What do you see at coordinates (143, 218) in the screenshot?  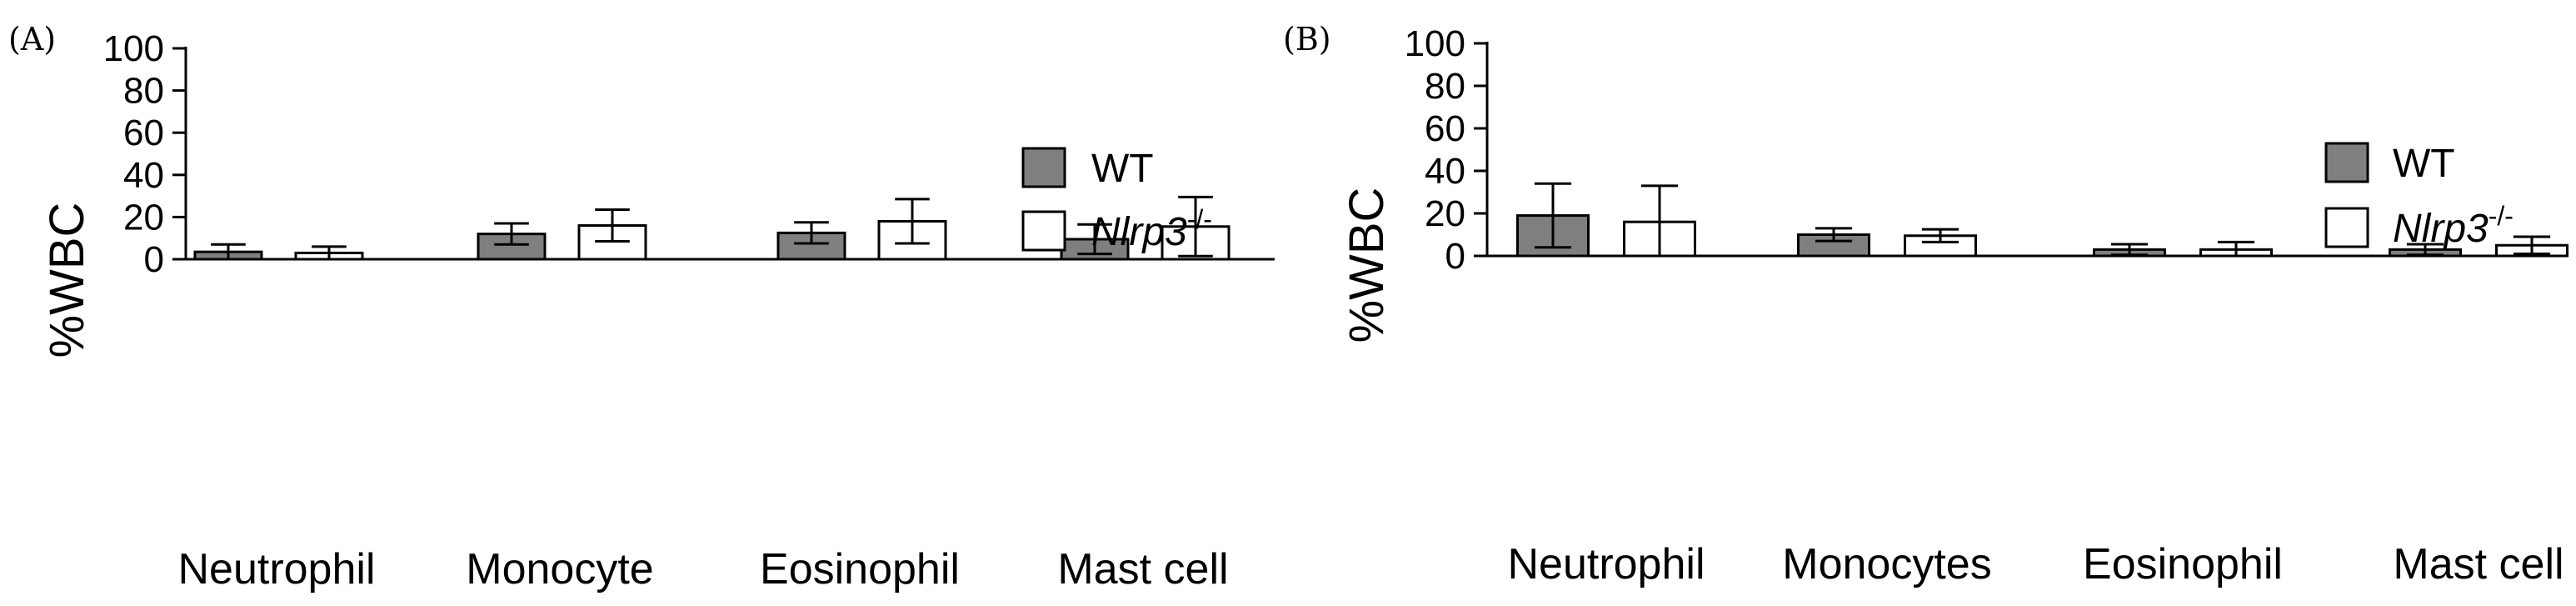 I see `panel-a-y-tick-label: 20` at bounding box center [143, 218].